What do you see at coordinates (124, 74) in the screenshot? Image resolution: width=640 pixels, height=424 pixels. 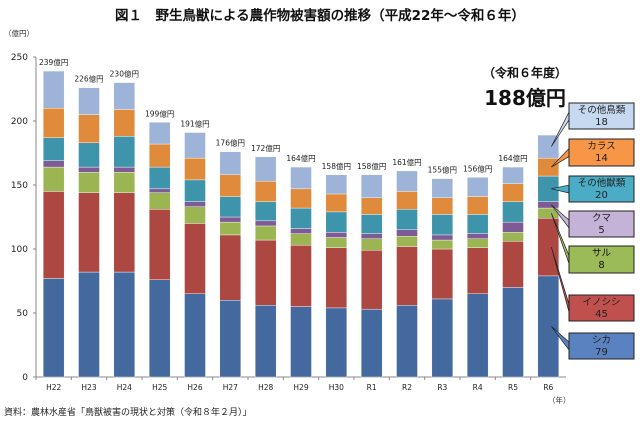 I see `total-label: 230億円` at bounding box center [124, 74].